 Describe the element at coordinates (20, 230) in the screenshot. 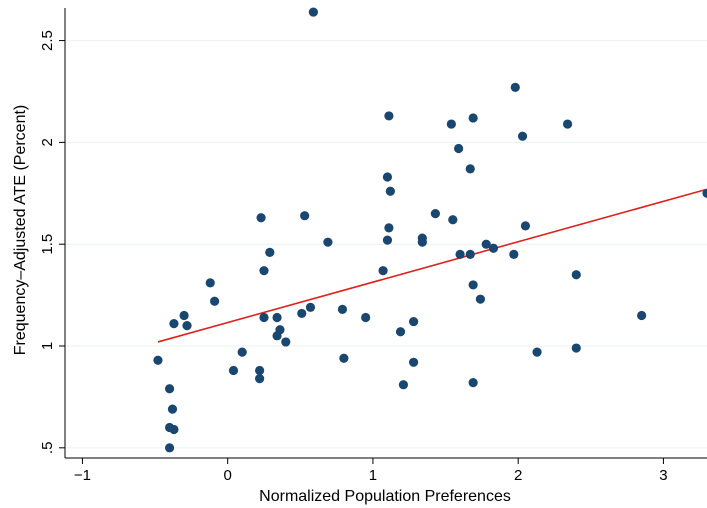

I see `y-axis-title: Frequency–Adjusted ATE (Percent)` at that location.